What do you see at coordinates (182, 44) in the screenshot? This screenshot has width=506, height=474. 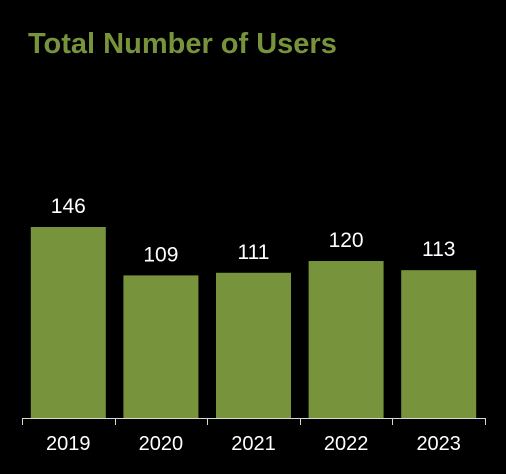 I see `chart-title: Total Number of Users` at bounding box center [182, 44].